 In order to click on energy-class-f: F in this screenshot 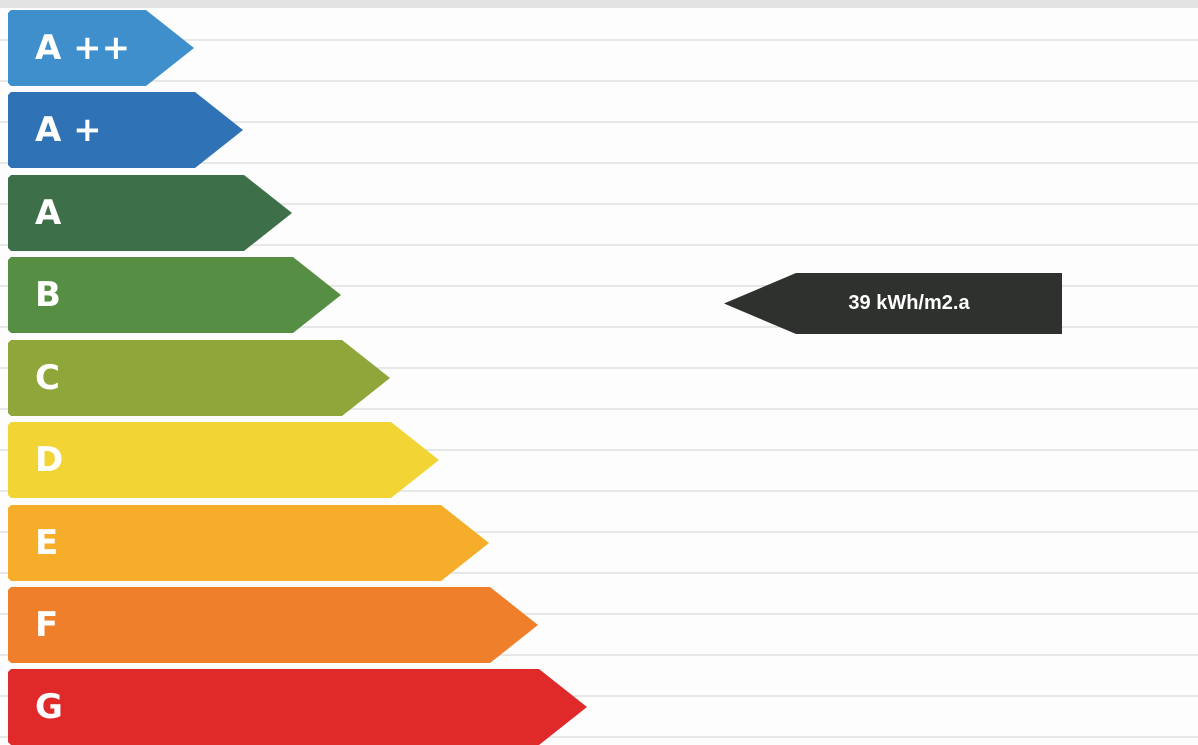, I will do `click(273, 625)`.